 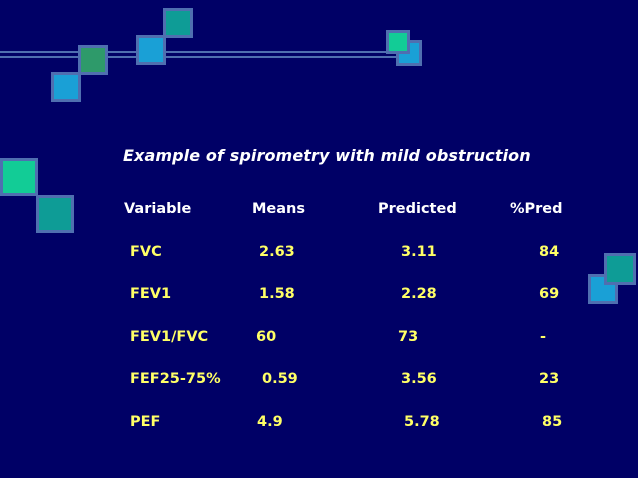 What do you see at coordinates (549, 379) in the screenshot?
I see `cell-pct-pred: 23` at bounding box center [549, 379].